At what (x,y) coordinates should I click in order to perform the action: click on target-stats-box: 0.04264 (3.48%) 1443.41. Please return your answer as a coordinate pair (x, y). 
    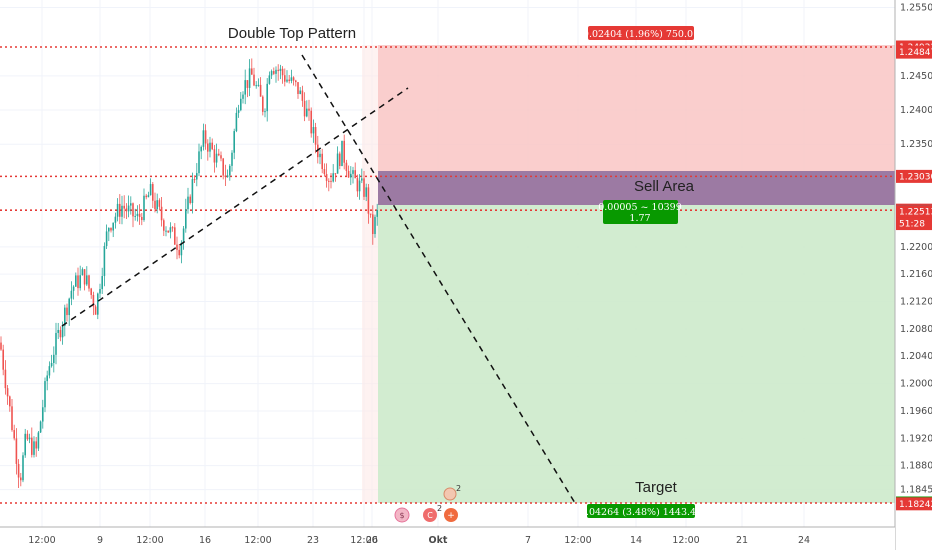
    Looking at the image, I should click on (641, 511).